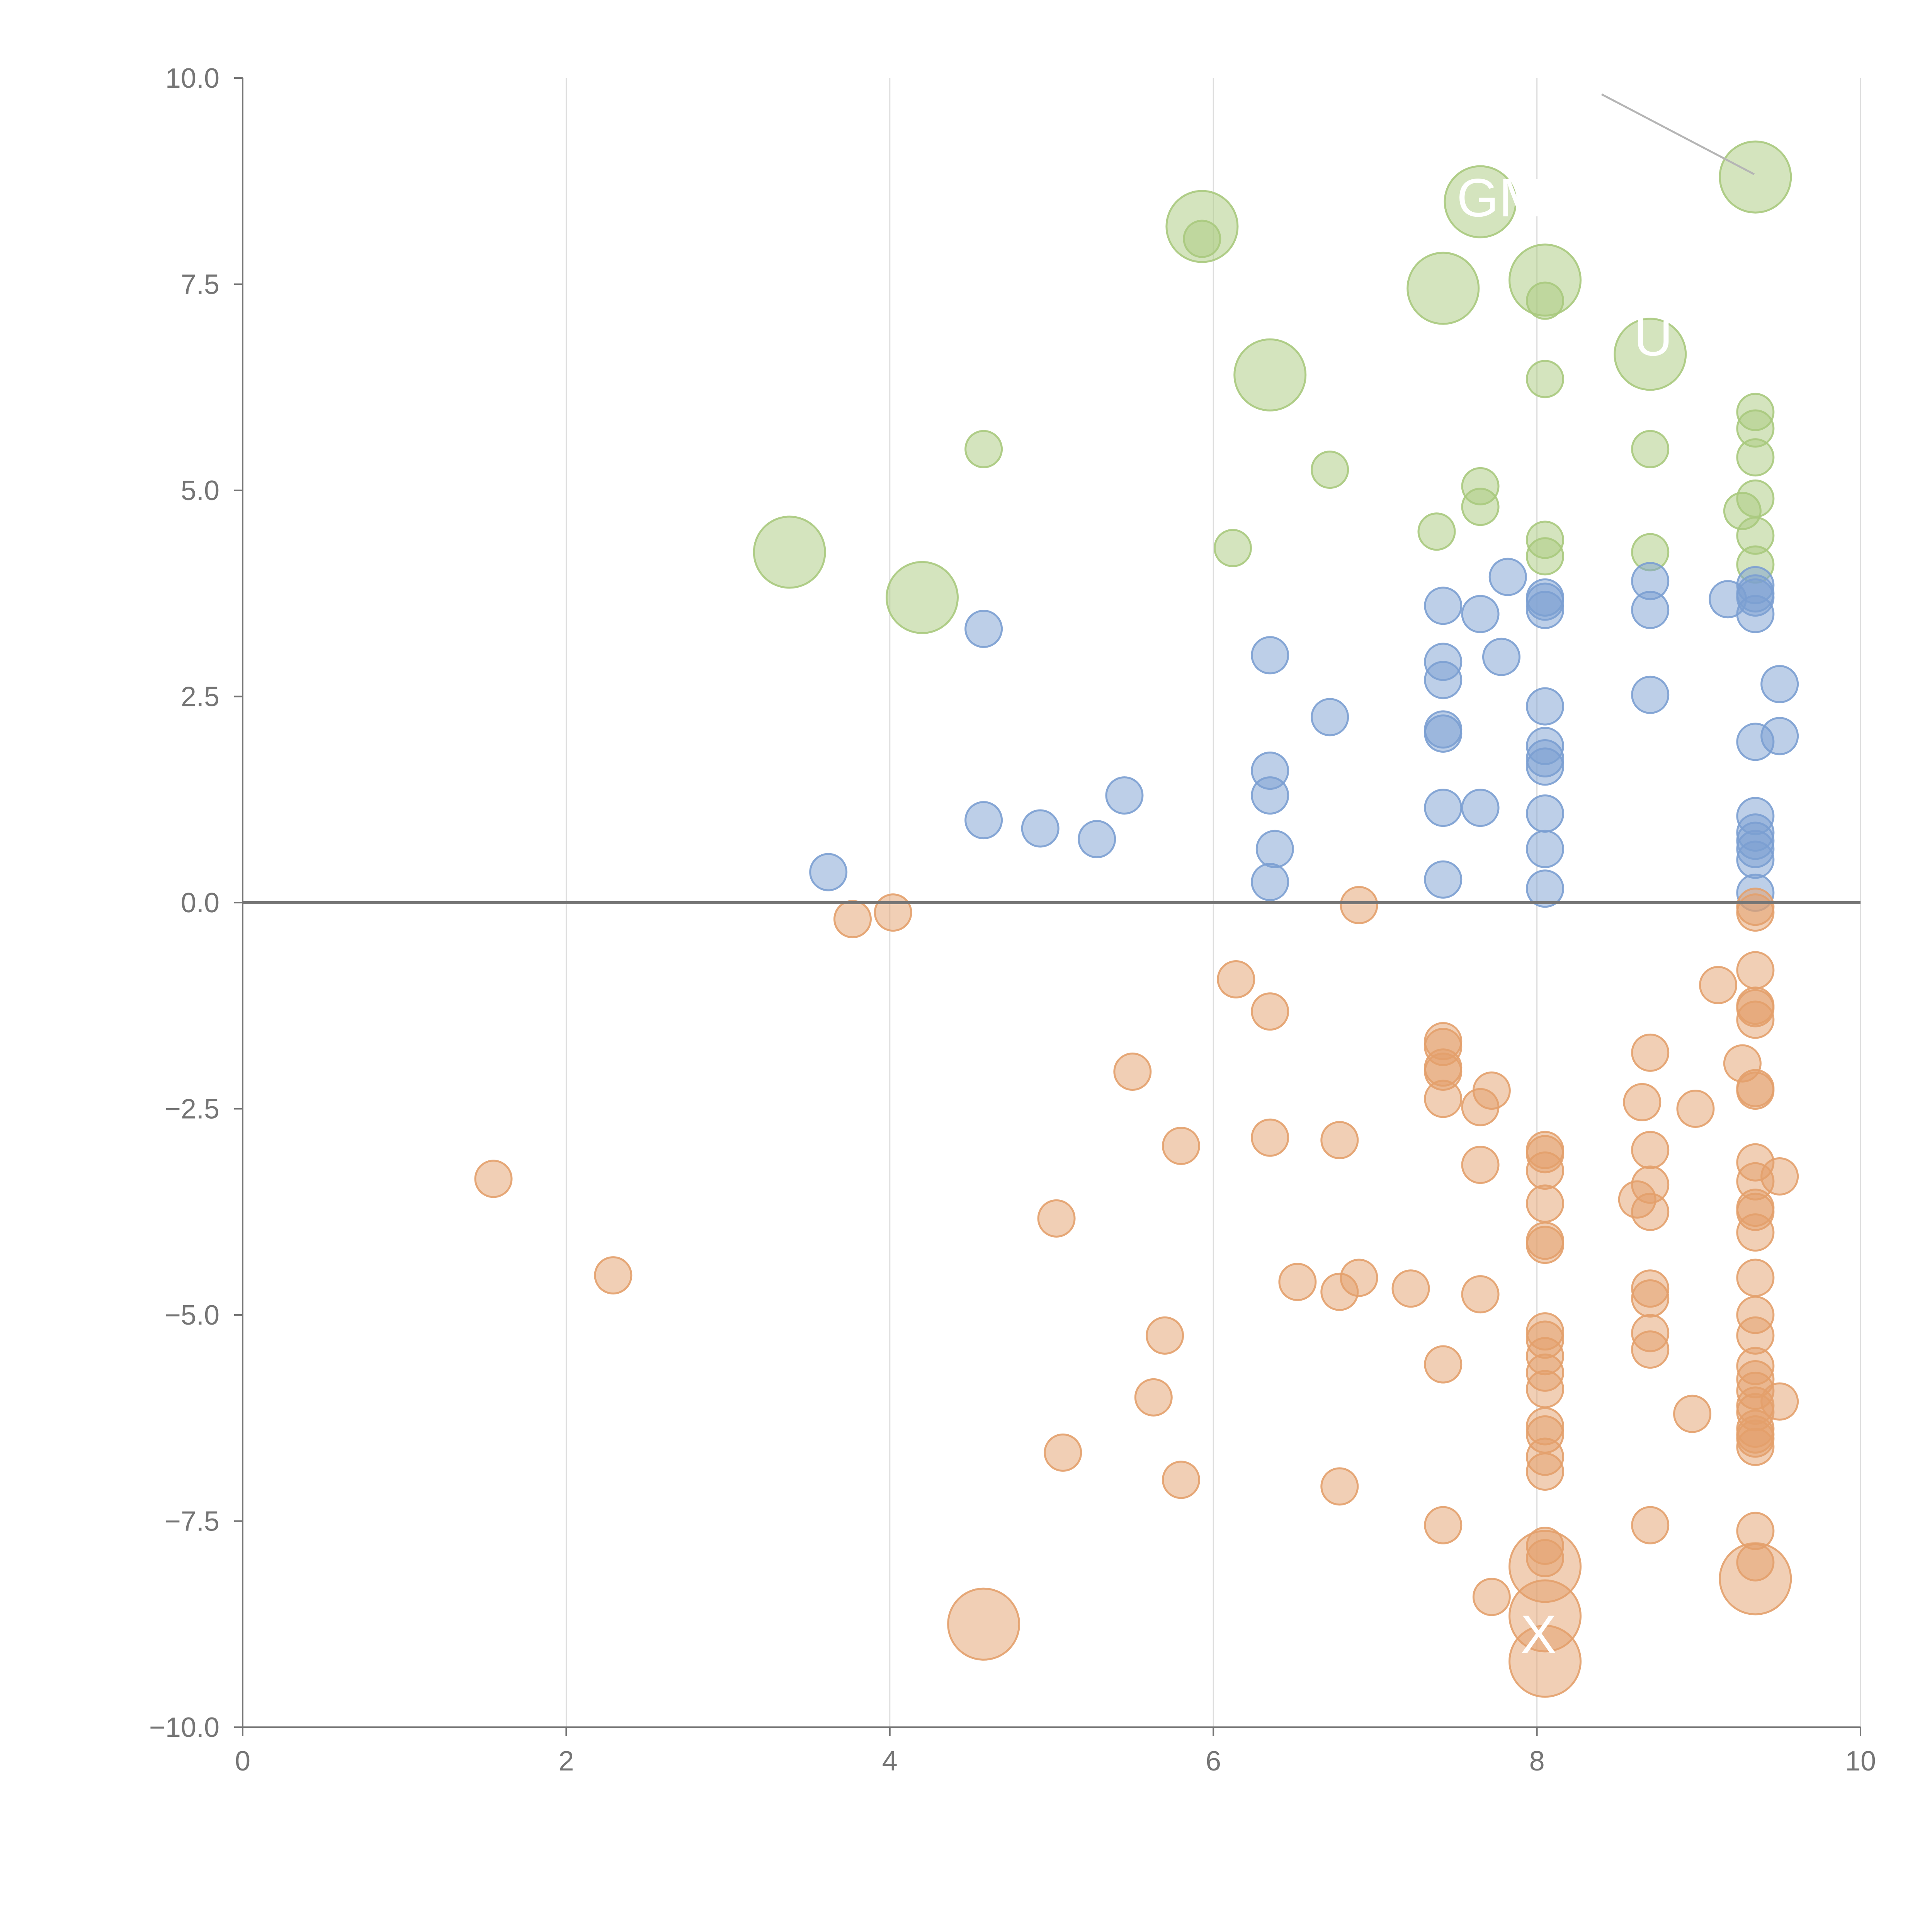  What do you see at coordinates (243, 1761) in the screenshot?
I see `x-tick-label-0: 0` at bounding box center [243, 1761].